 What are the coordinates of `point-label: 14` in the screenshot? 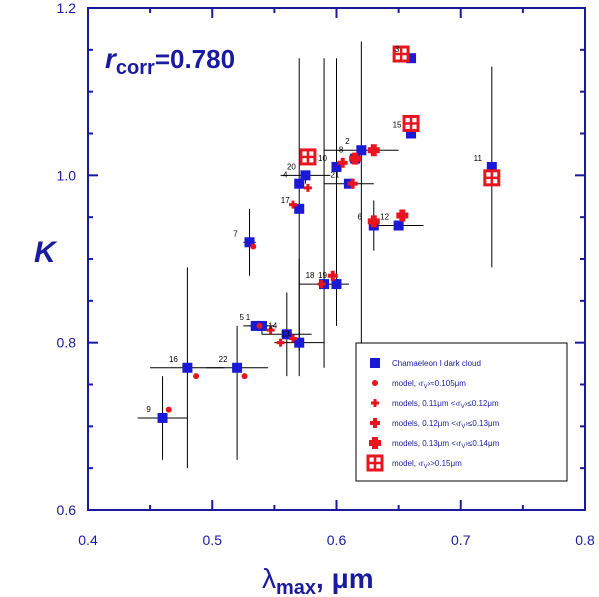 It's located at (272, 325).